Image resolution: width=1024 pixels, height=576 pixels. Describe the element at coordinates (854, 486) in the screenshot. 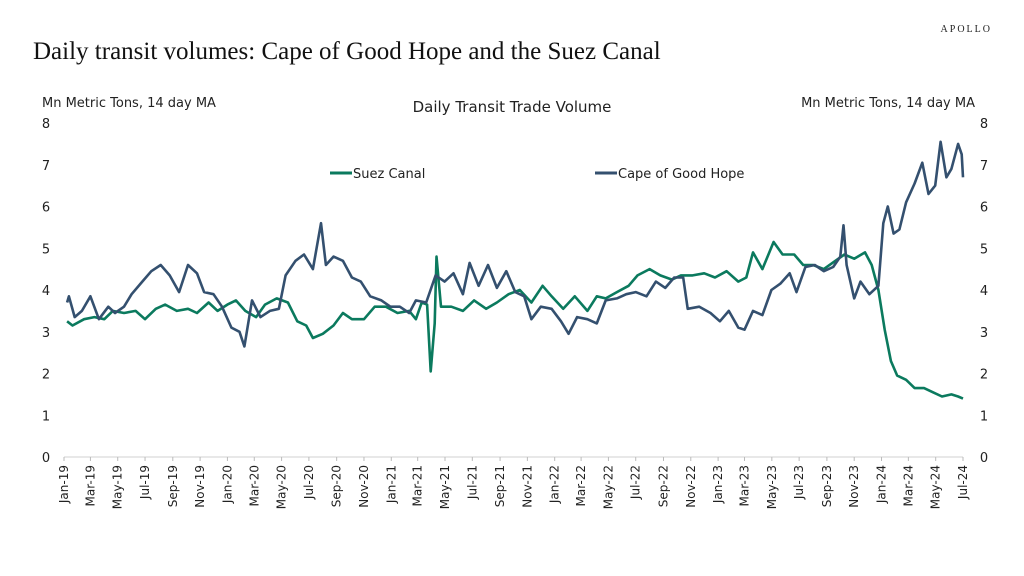

I see `x-tick-label: Nov-23` at that location.